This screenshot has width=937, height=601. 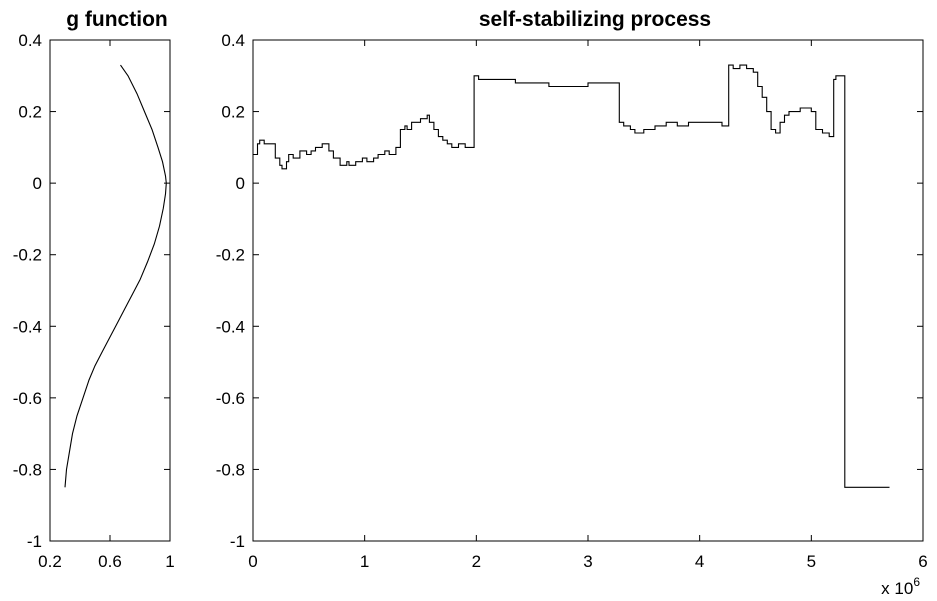 I want to click on x-axis-multiplier-base: x 10, so click(x=897, y=588).